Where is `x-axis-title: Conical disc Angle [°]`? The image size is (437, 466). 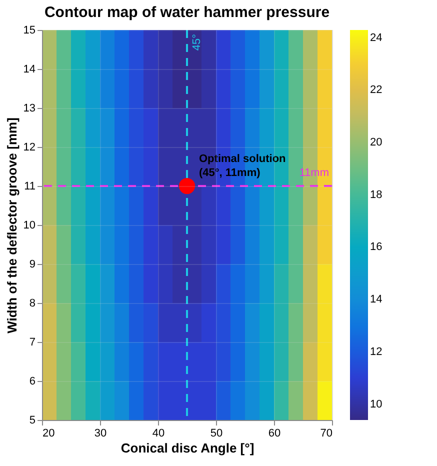
x-axis-title: Conical disc Angle [°] is located at coordinates (187, 448).